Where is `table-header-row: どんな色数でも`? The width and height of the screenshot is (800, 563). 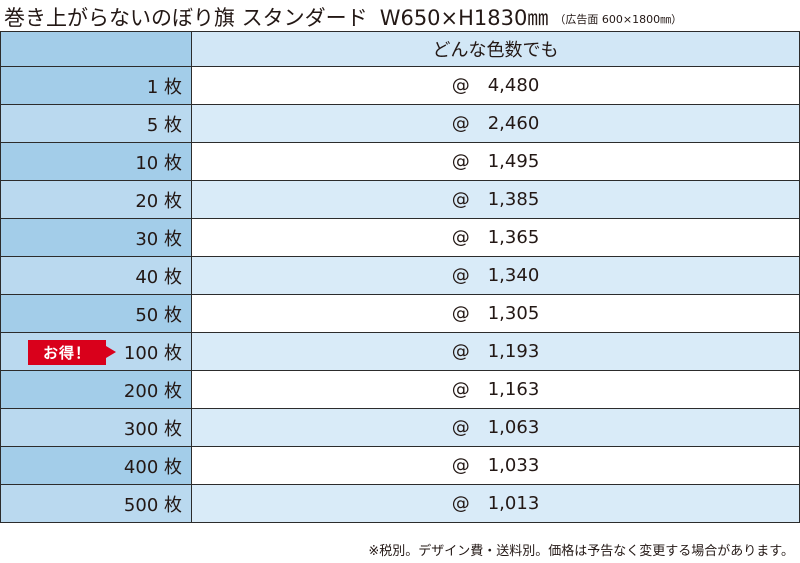 table-header-row: どんな色数でも is located at coordinates (400, 49).